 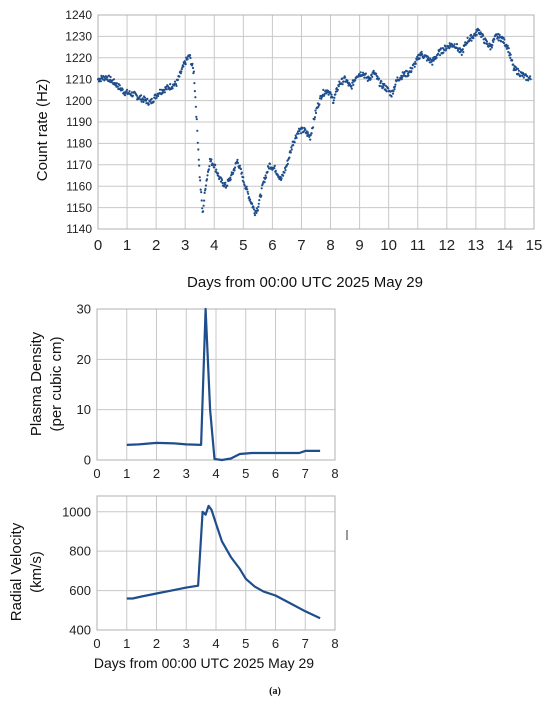 I want to click on x-tick-label: 8, so click(x=330, y=245).